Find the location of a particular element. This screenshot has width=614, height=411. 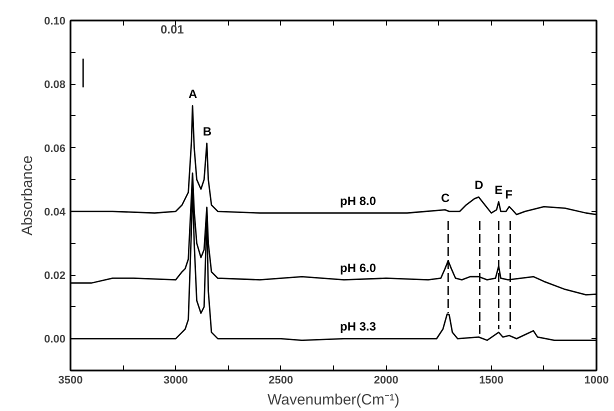

annotation: pH 3.3 is located at coordinates (358, 327).